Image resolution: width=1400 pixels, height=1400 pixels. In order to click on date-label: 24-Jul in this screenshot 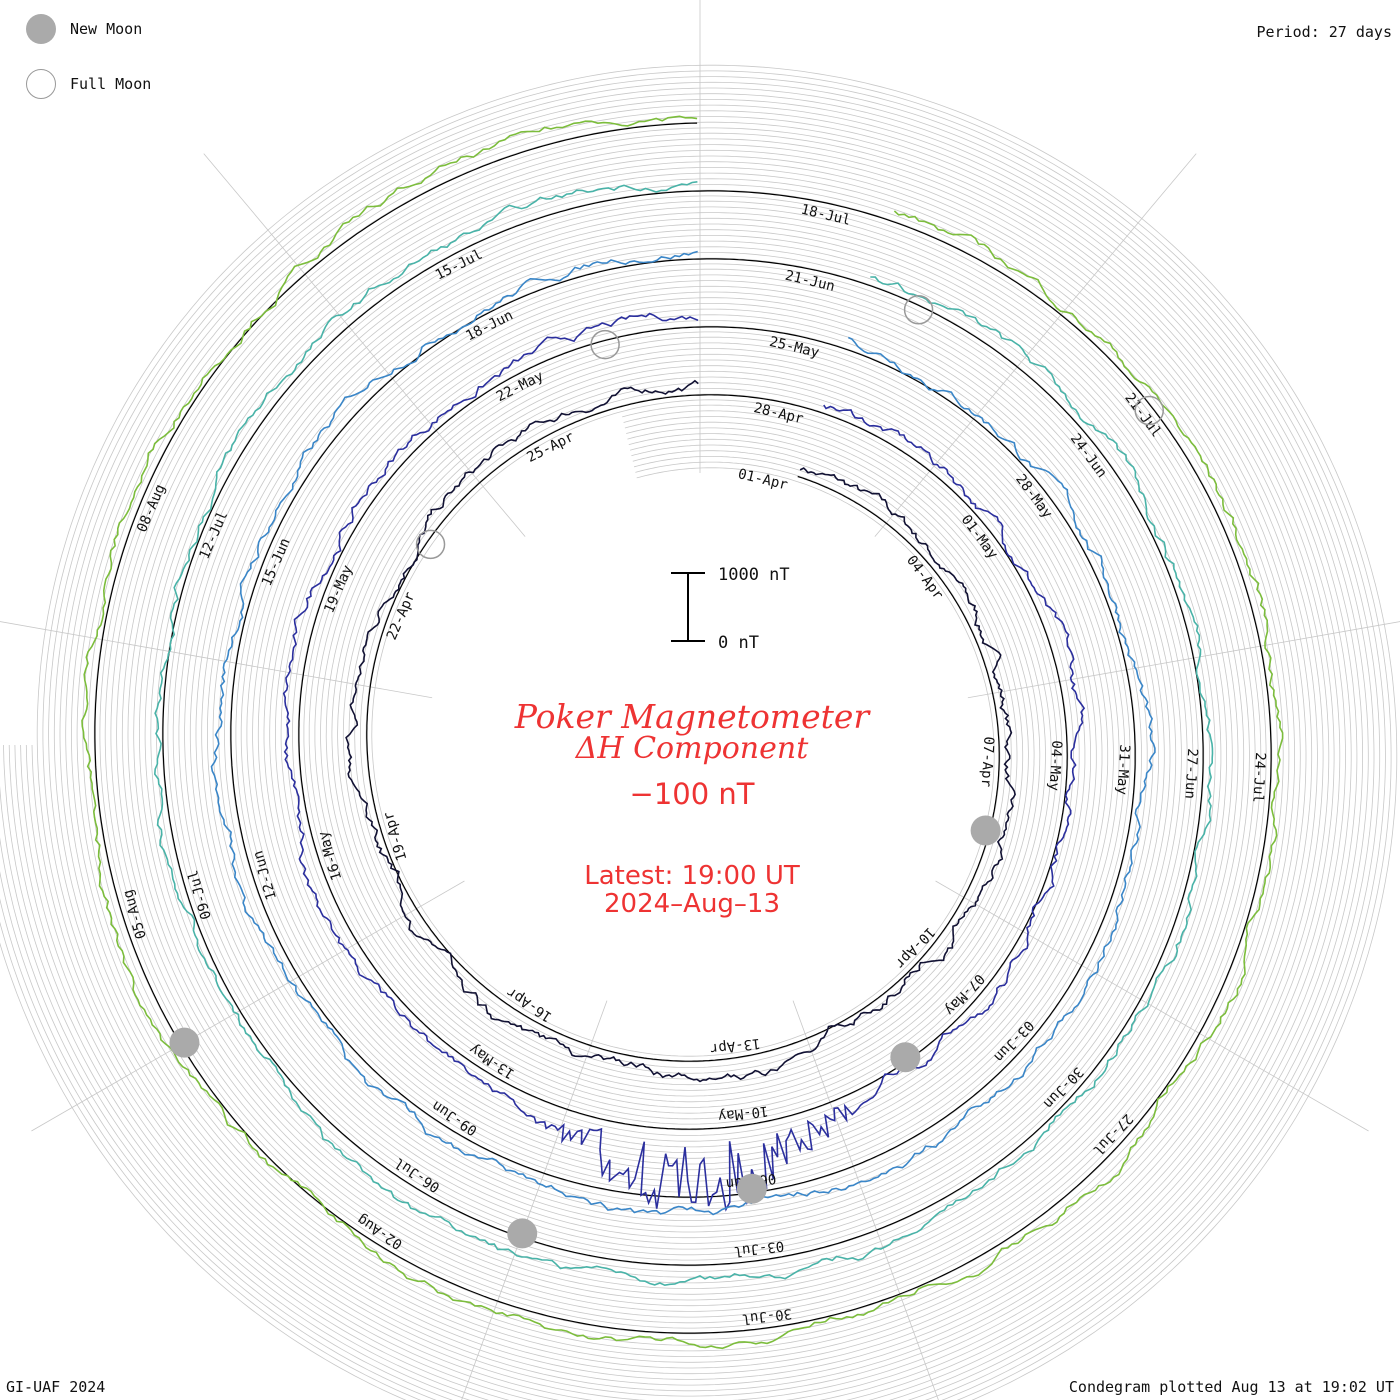, I will do `click(1258, 777)`.